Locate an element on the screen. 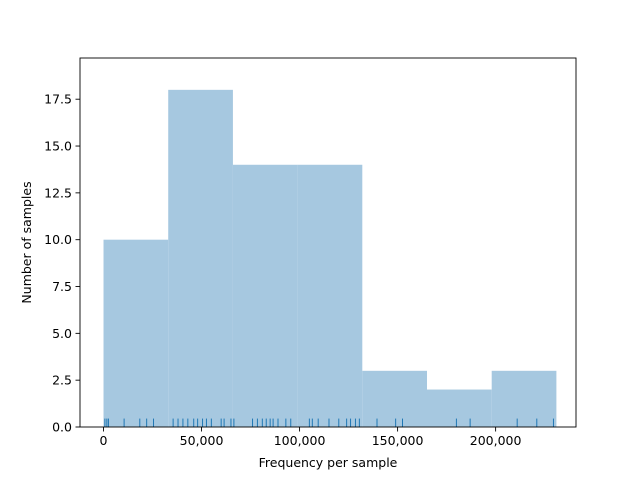 The width and height of the screenshot is (640, 480). y-tick-label: 5.0 is located at coordinates (62, 333).